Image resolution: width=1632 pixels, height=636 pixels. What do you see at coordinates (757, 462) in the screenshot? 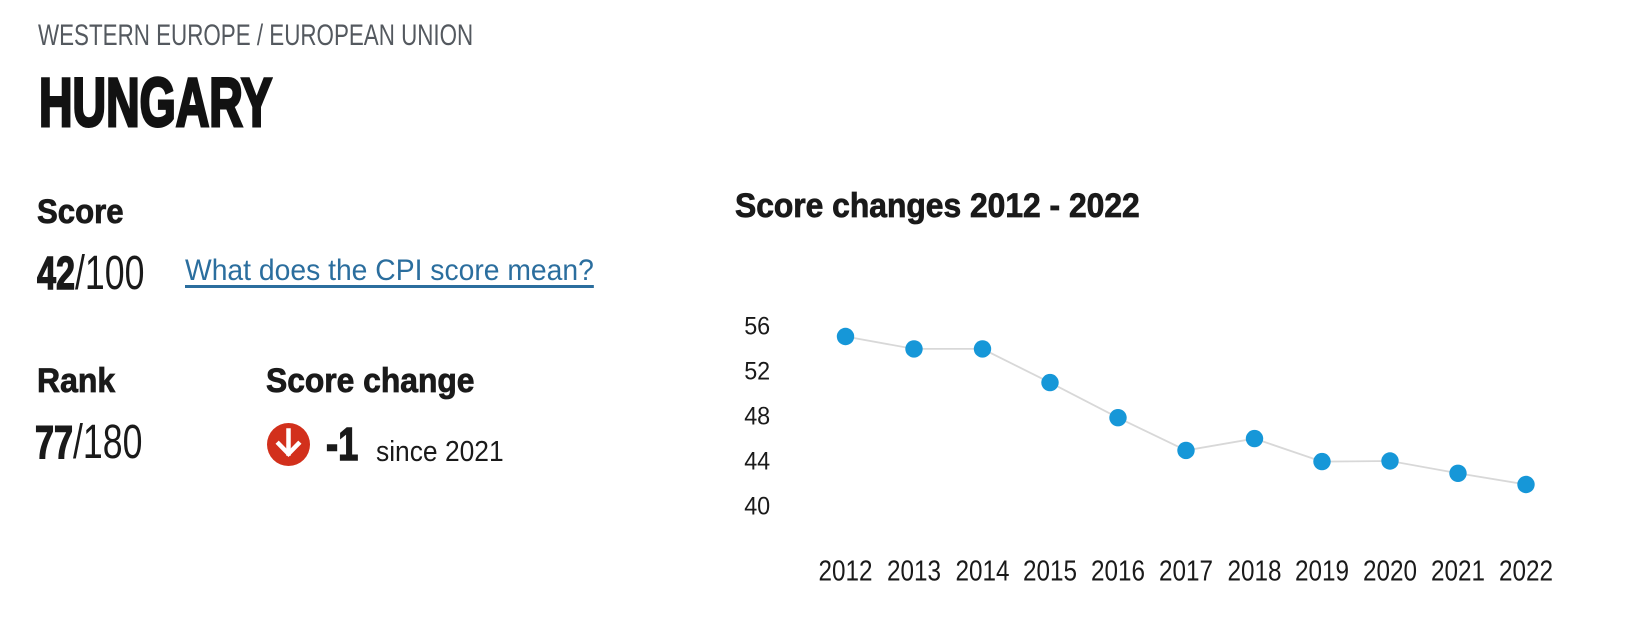
I see `svg-text: 44` at bounding box center [757, 462].